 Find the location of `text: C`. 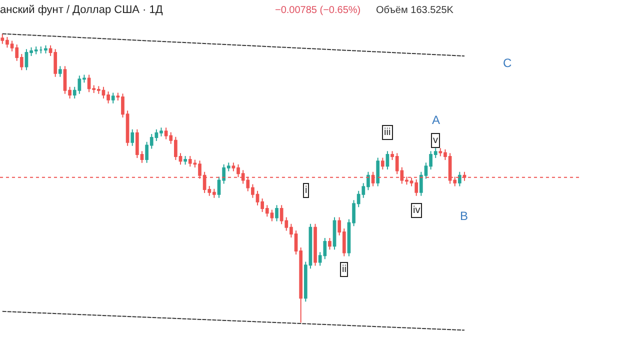

text: C is located at coordinates (507, 63).